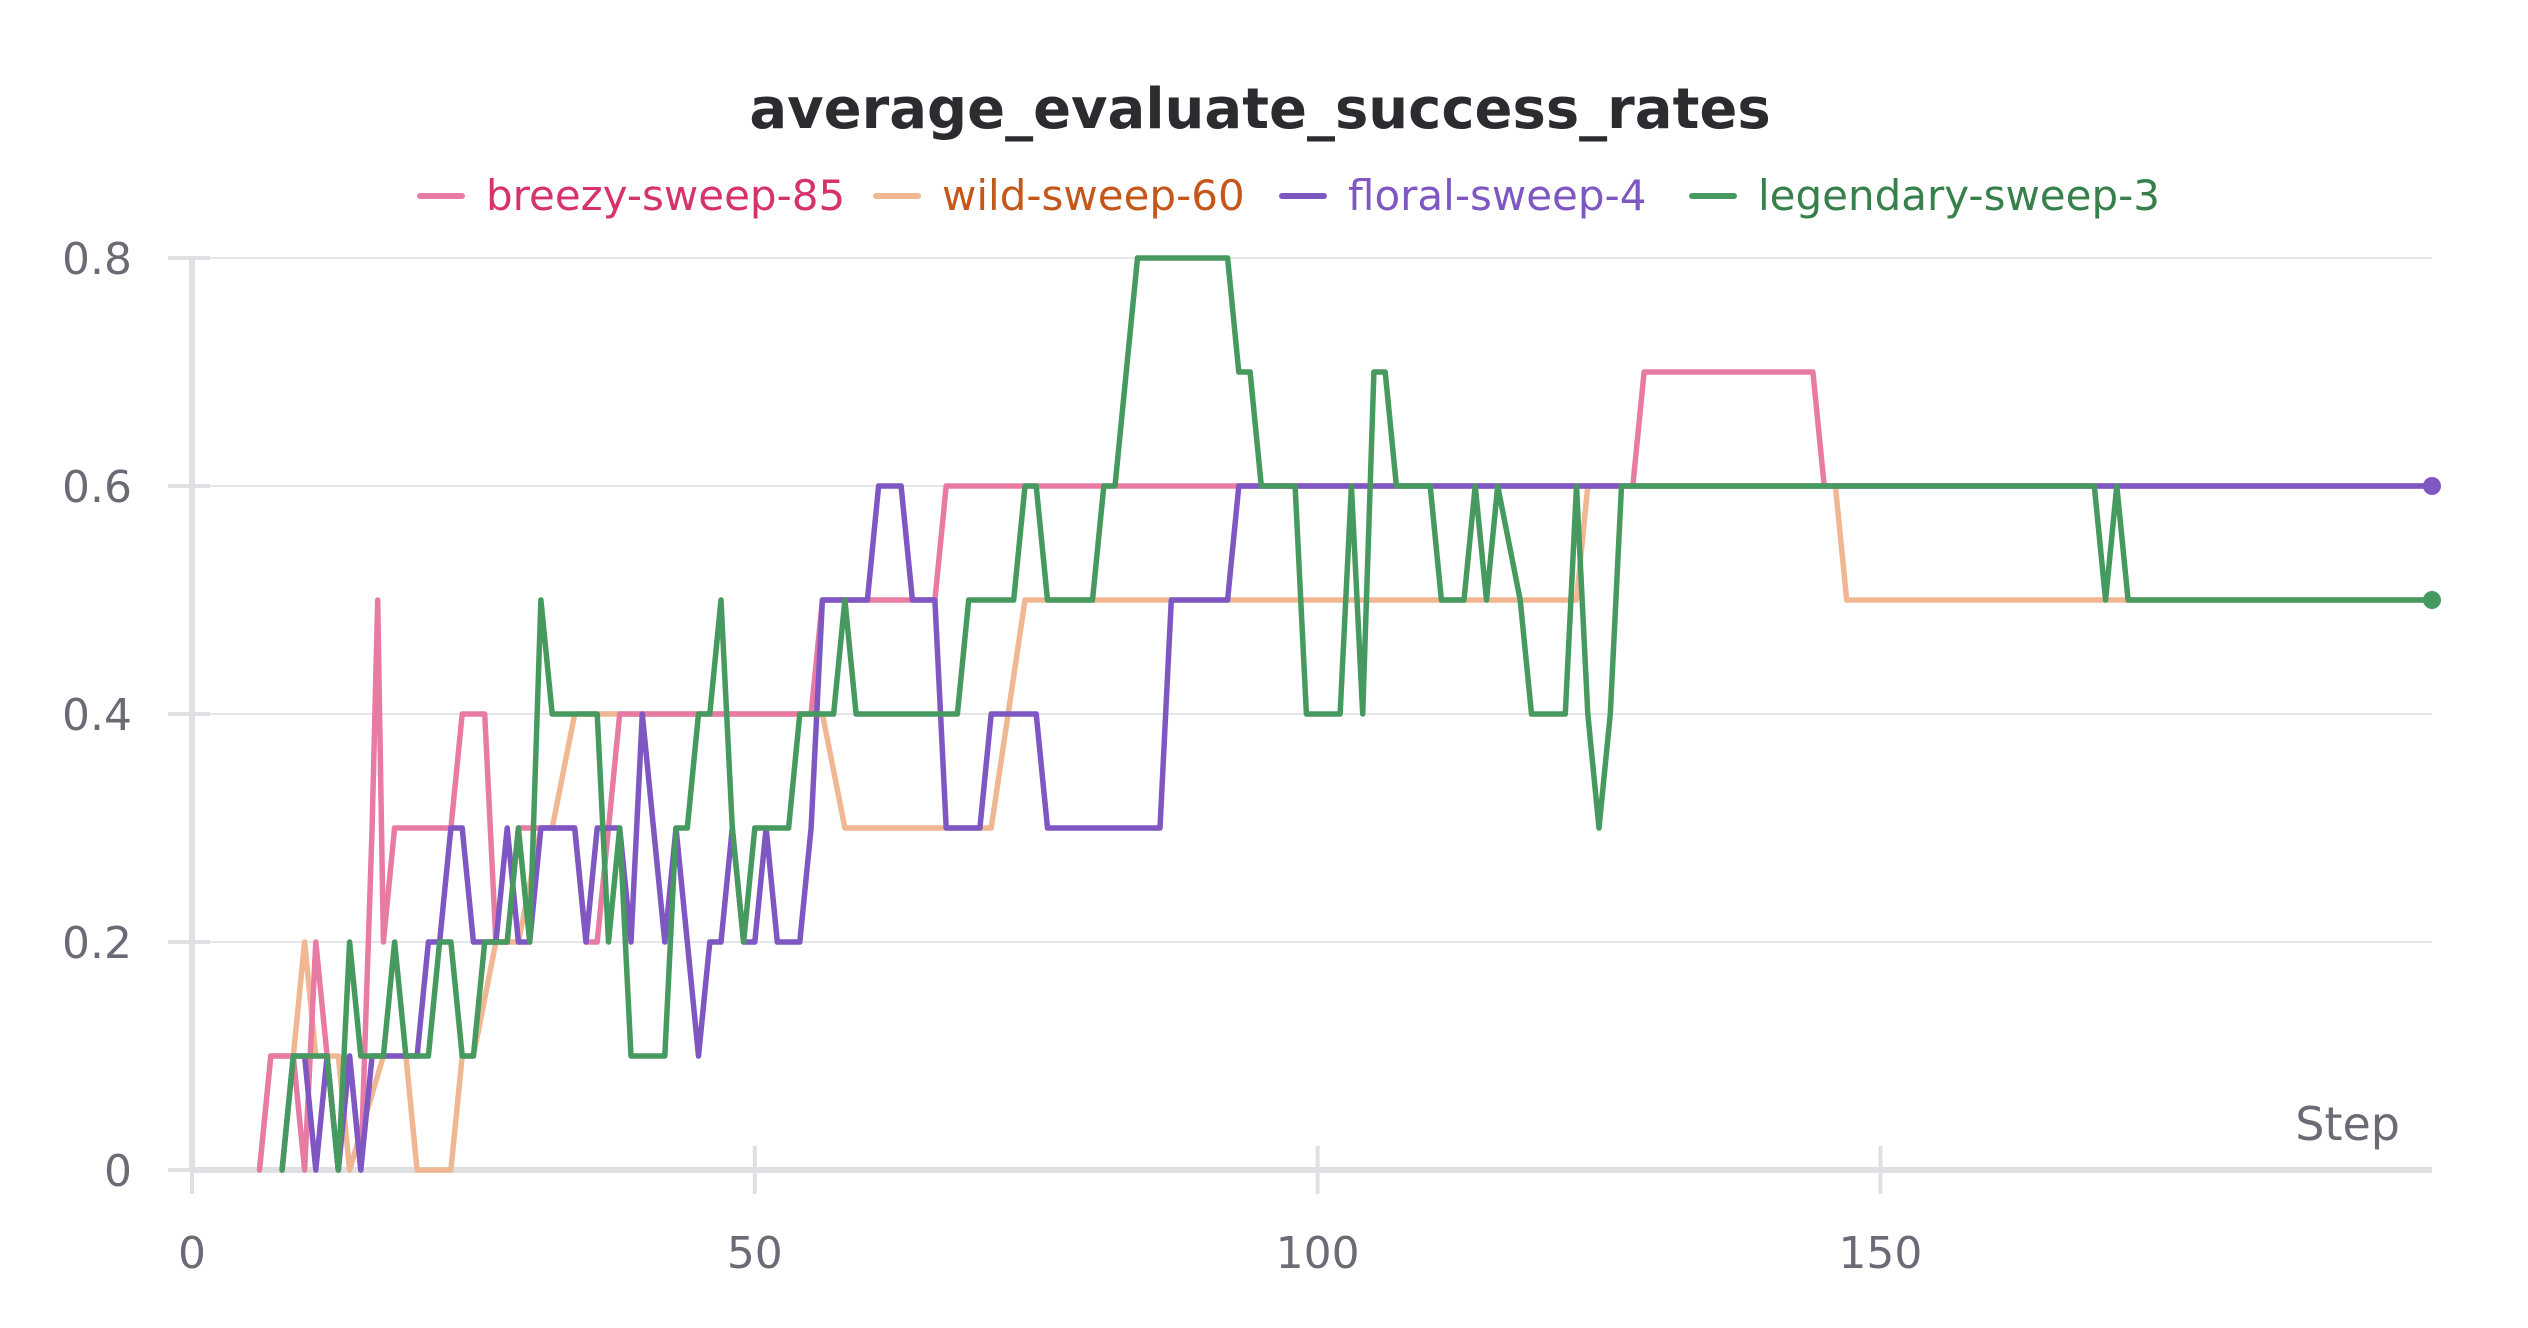 This screenshot has height=1328, width=2528. Describe the element at coordinates (1318, 1253) in the screenshot. I see `x-tick-label: 100` at that location.